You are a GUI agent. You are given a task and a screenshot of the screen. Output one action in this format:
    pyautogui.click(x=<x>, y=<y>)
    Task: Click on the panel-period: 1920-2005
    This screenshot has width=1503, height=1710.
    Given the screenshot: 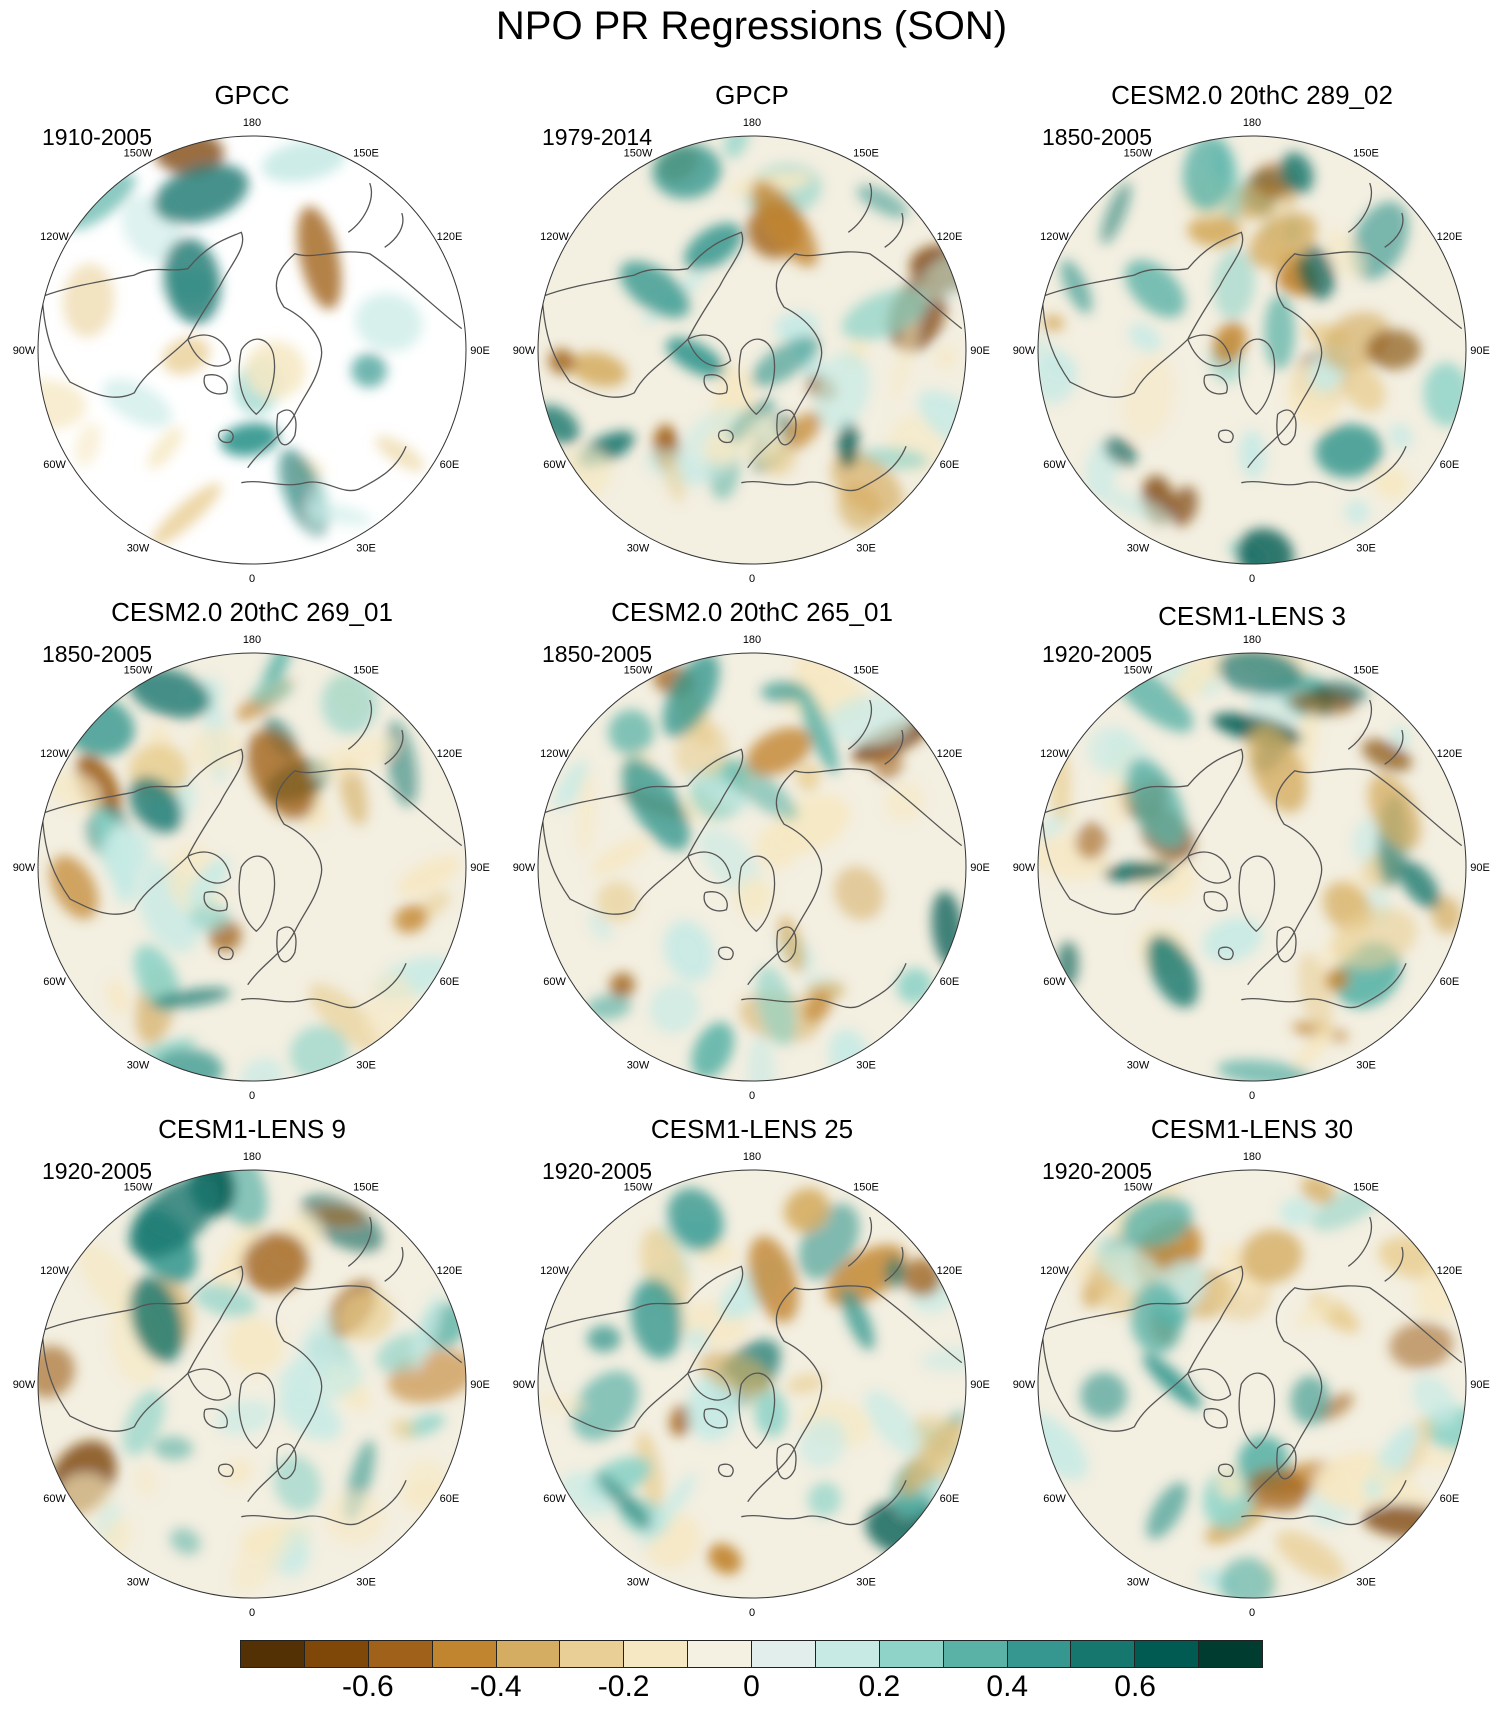 What is the action you would take?
    pyautogui.click(x=597, y=1171)
    